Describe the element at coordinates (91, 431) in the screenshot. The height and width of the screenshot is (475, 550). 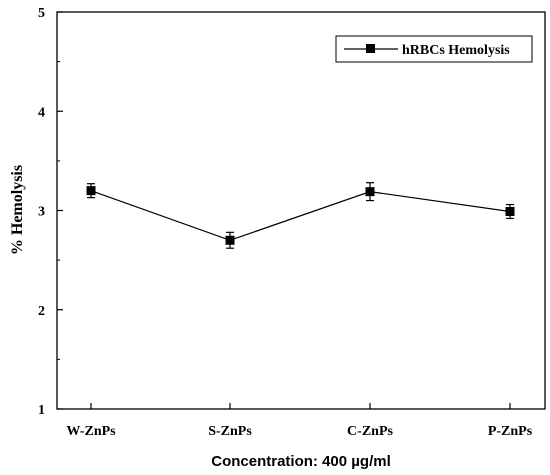
I see `x-tick-label: W-ZnPs` at that location.